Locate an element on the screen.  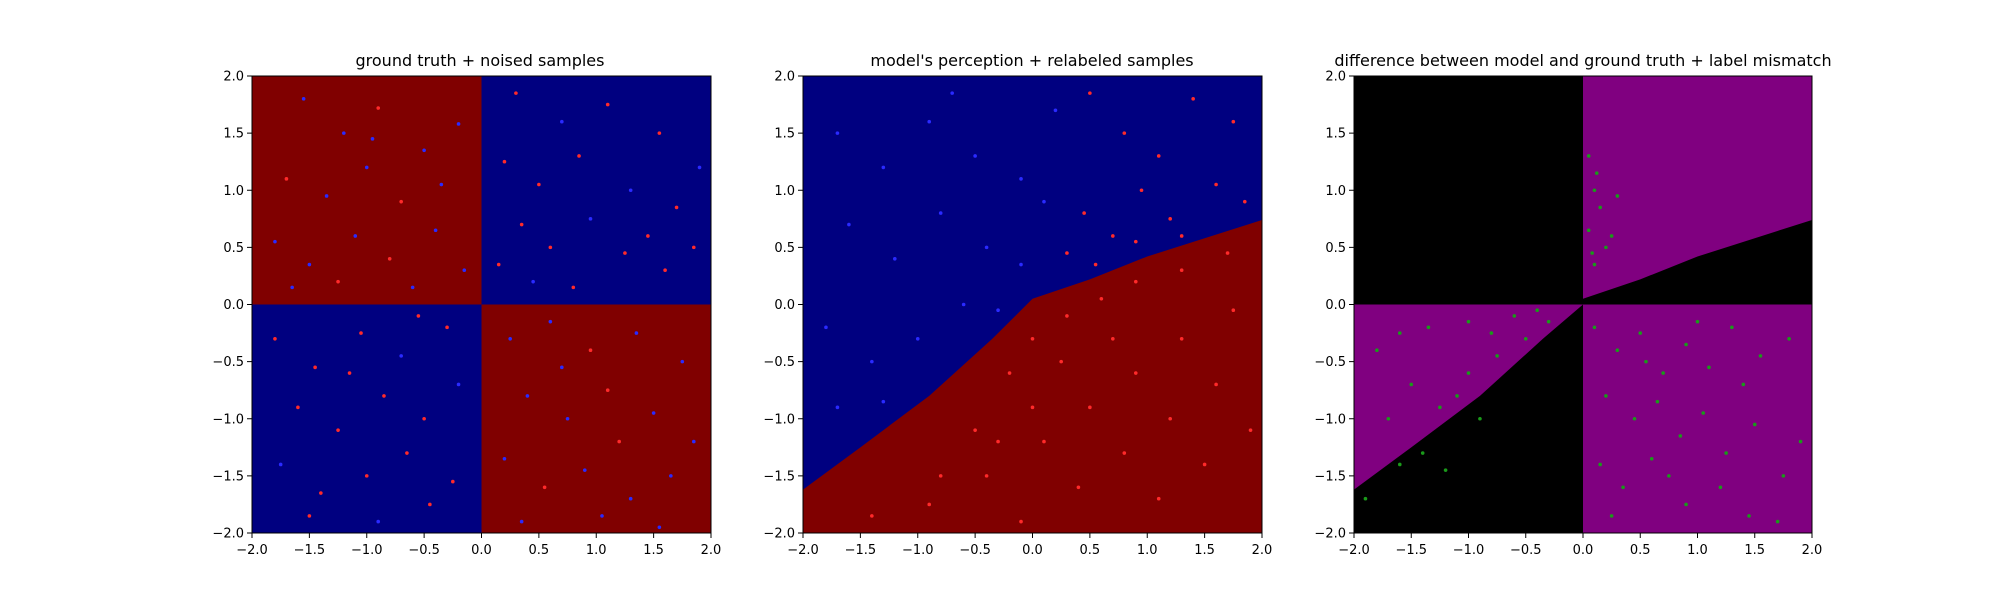
y-tick-label: −2.0 is located at coordinates (228, 534).